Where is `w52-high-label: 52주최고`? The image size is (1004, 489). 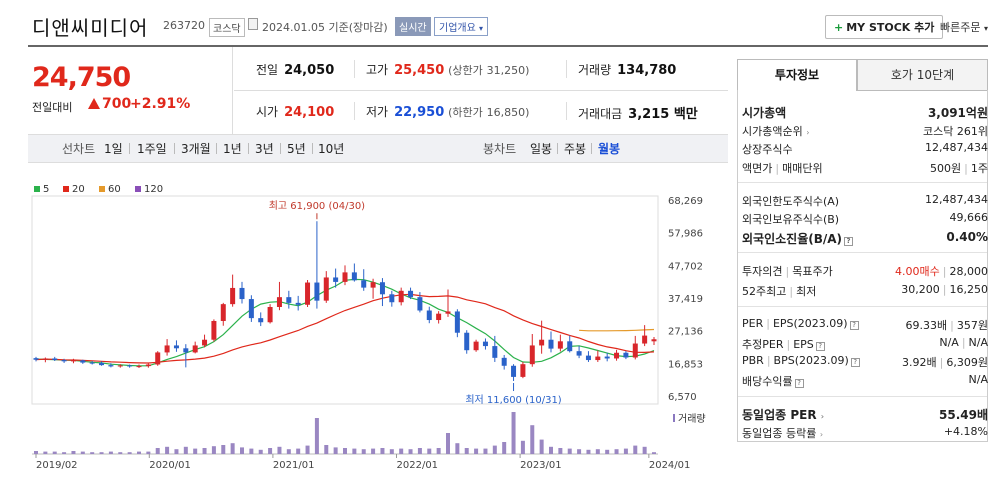
w52-high-label: 52주최고 is located at coordinates (764, 291).